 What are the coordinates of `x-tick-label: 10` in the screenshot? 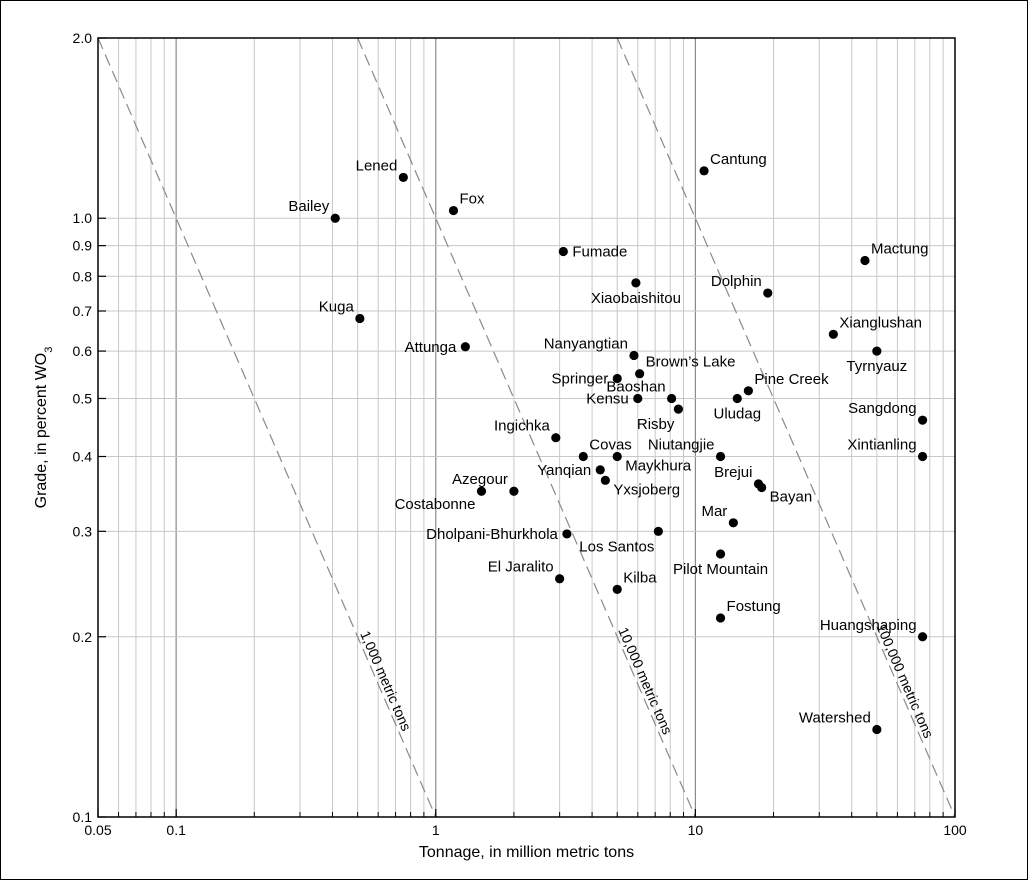 It's located at (696, 830).